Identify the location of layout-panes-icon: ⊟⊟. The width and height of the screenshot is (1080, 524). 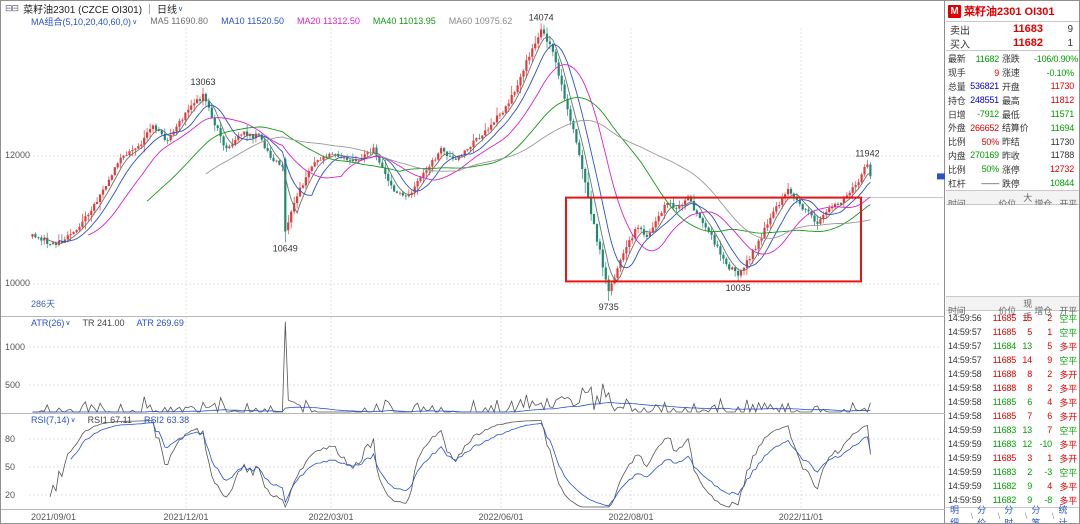
(12, 8).